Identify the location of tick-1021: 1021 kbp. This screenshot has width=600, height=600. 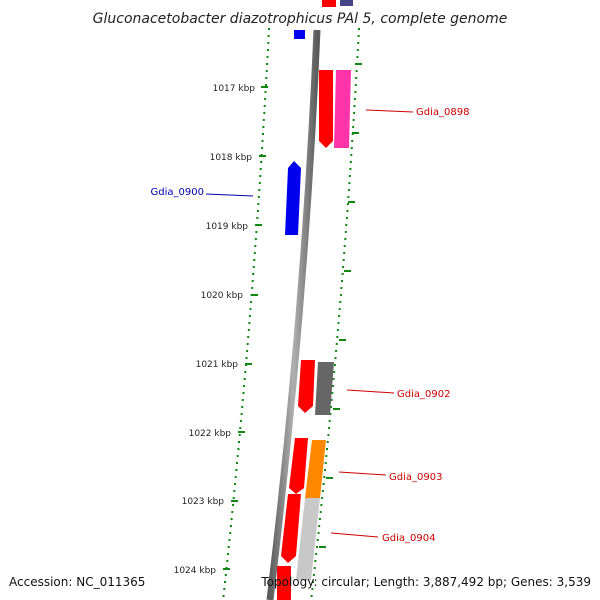
(224, 365).